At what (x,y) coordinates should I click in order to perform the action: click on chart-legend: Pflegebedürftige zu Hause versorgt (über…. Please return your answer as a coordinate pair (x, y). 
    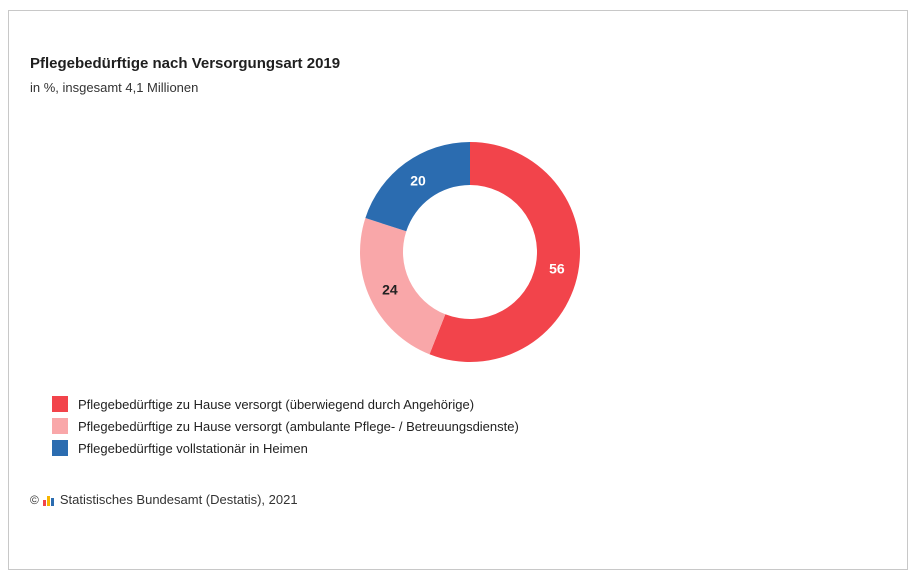
    Looking at the image, I should click on (285, 426).